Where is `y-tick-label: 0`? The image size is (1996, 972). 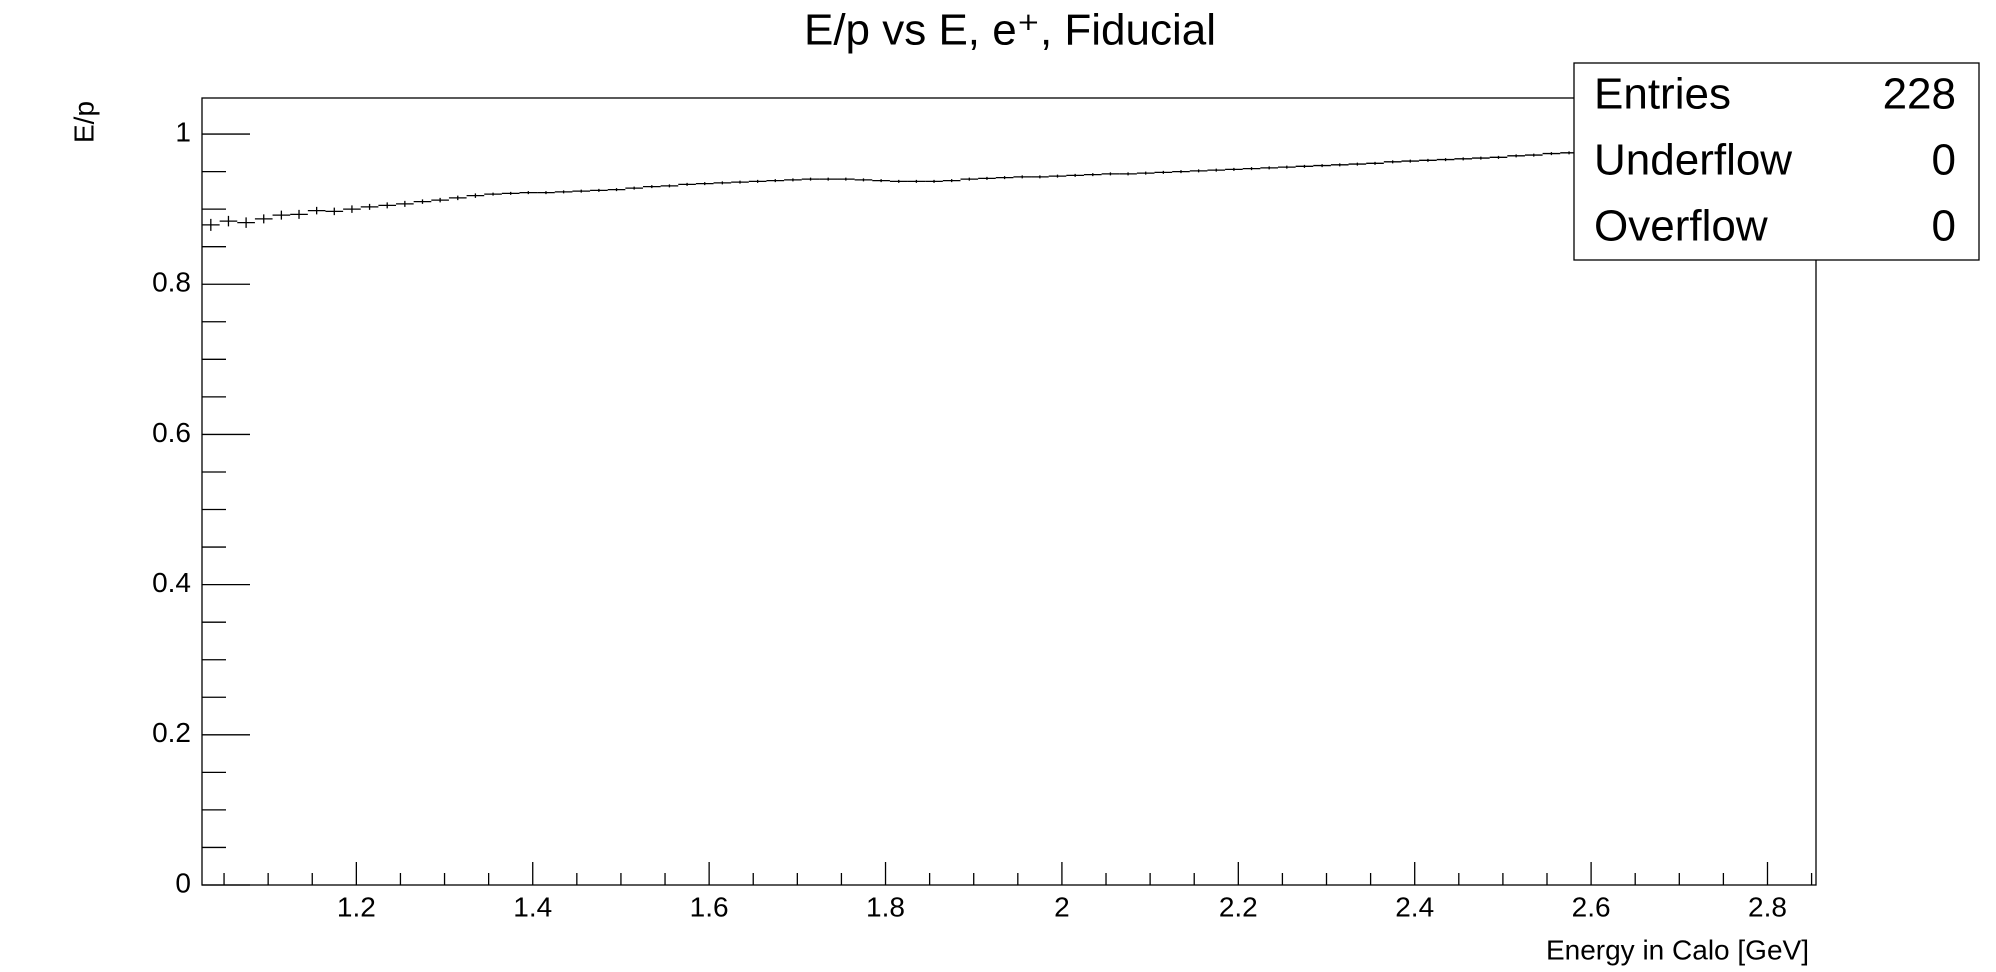 y-tick-label: 0 is located at coordinates (183, 882).